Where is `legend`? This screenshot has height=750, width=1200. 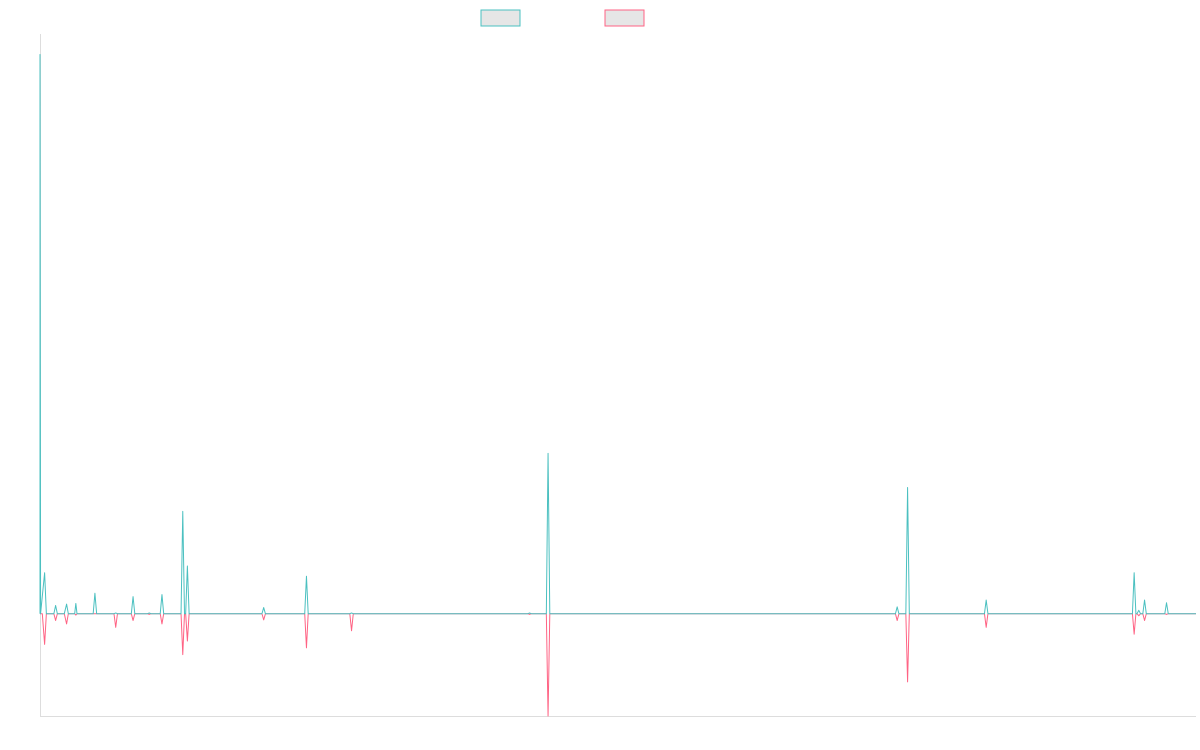
legend is located at coordinates (562, 18).